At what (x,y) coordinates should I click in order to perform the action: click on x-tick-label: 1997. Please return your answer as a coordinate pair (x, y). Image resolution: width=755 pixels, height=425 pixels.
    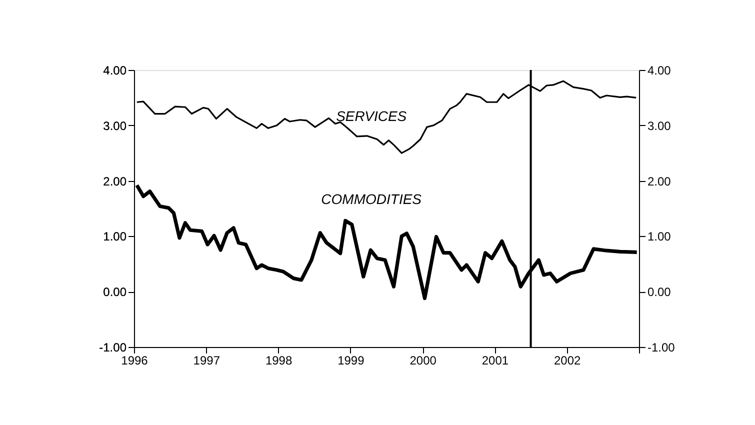
    Looking at the image, I should click on (206, 361).